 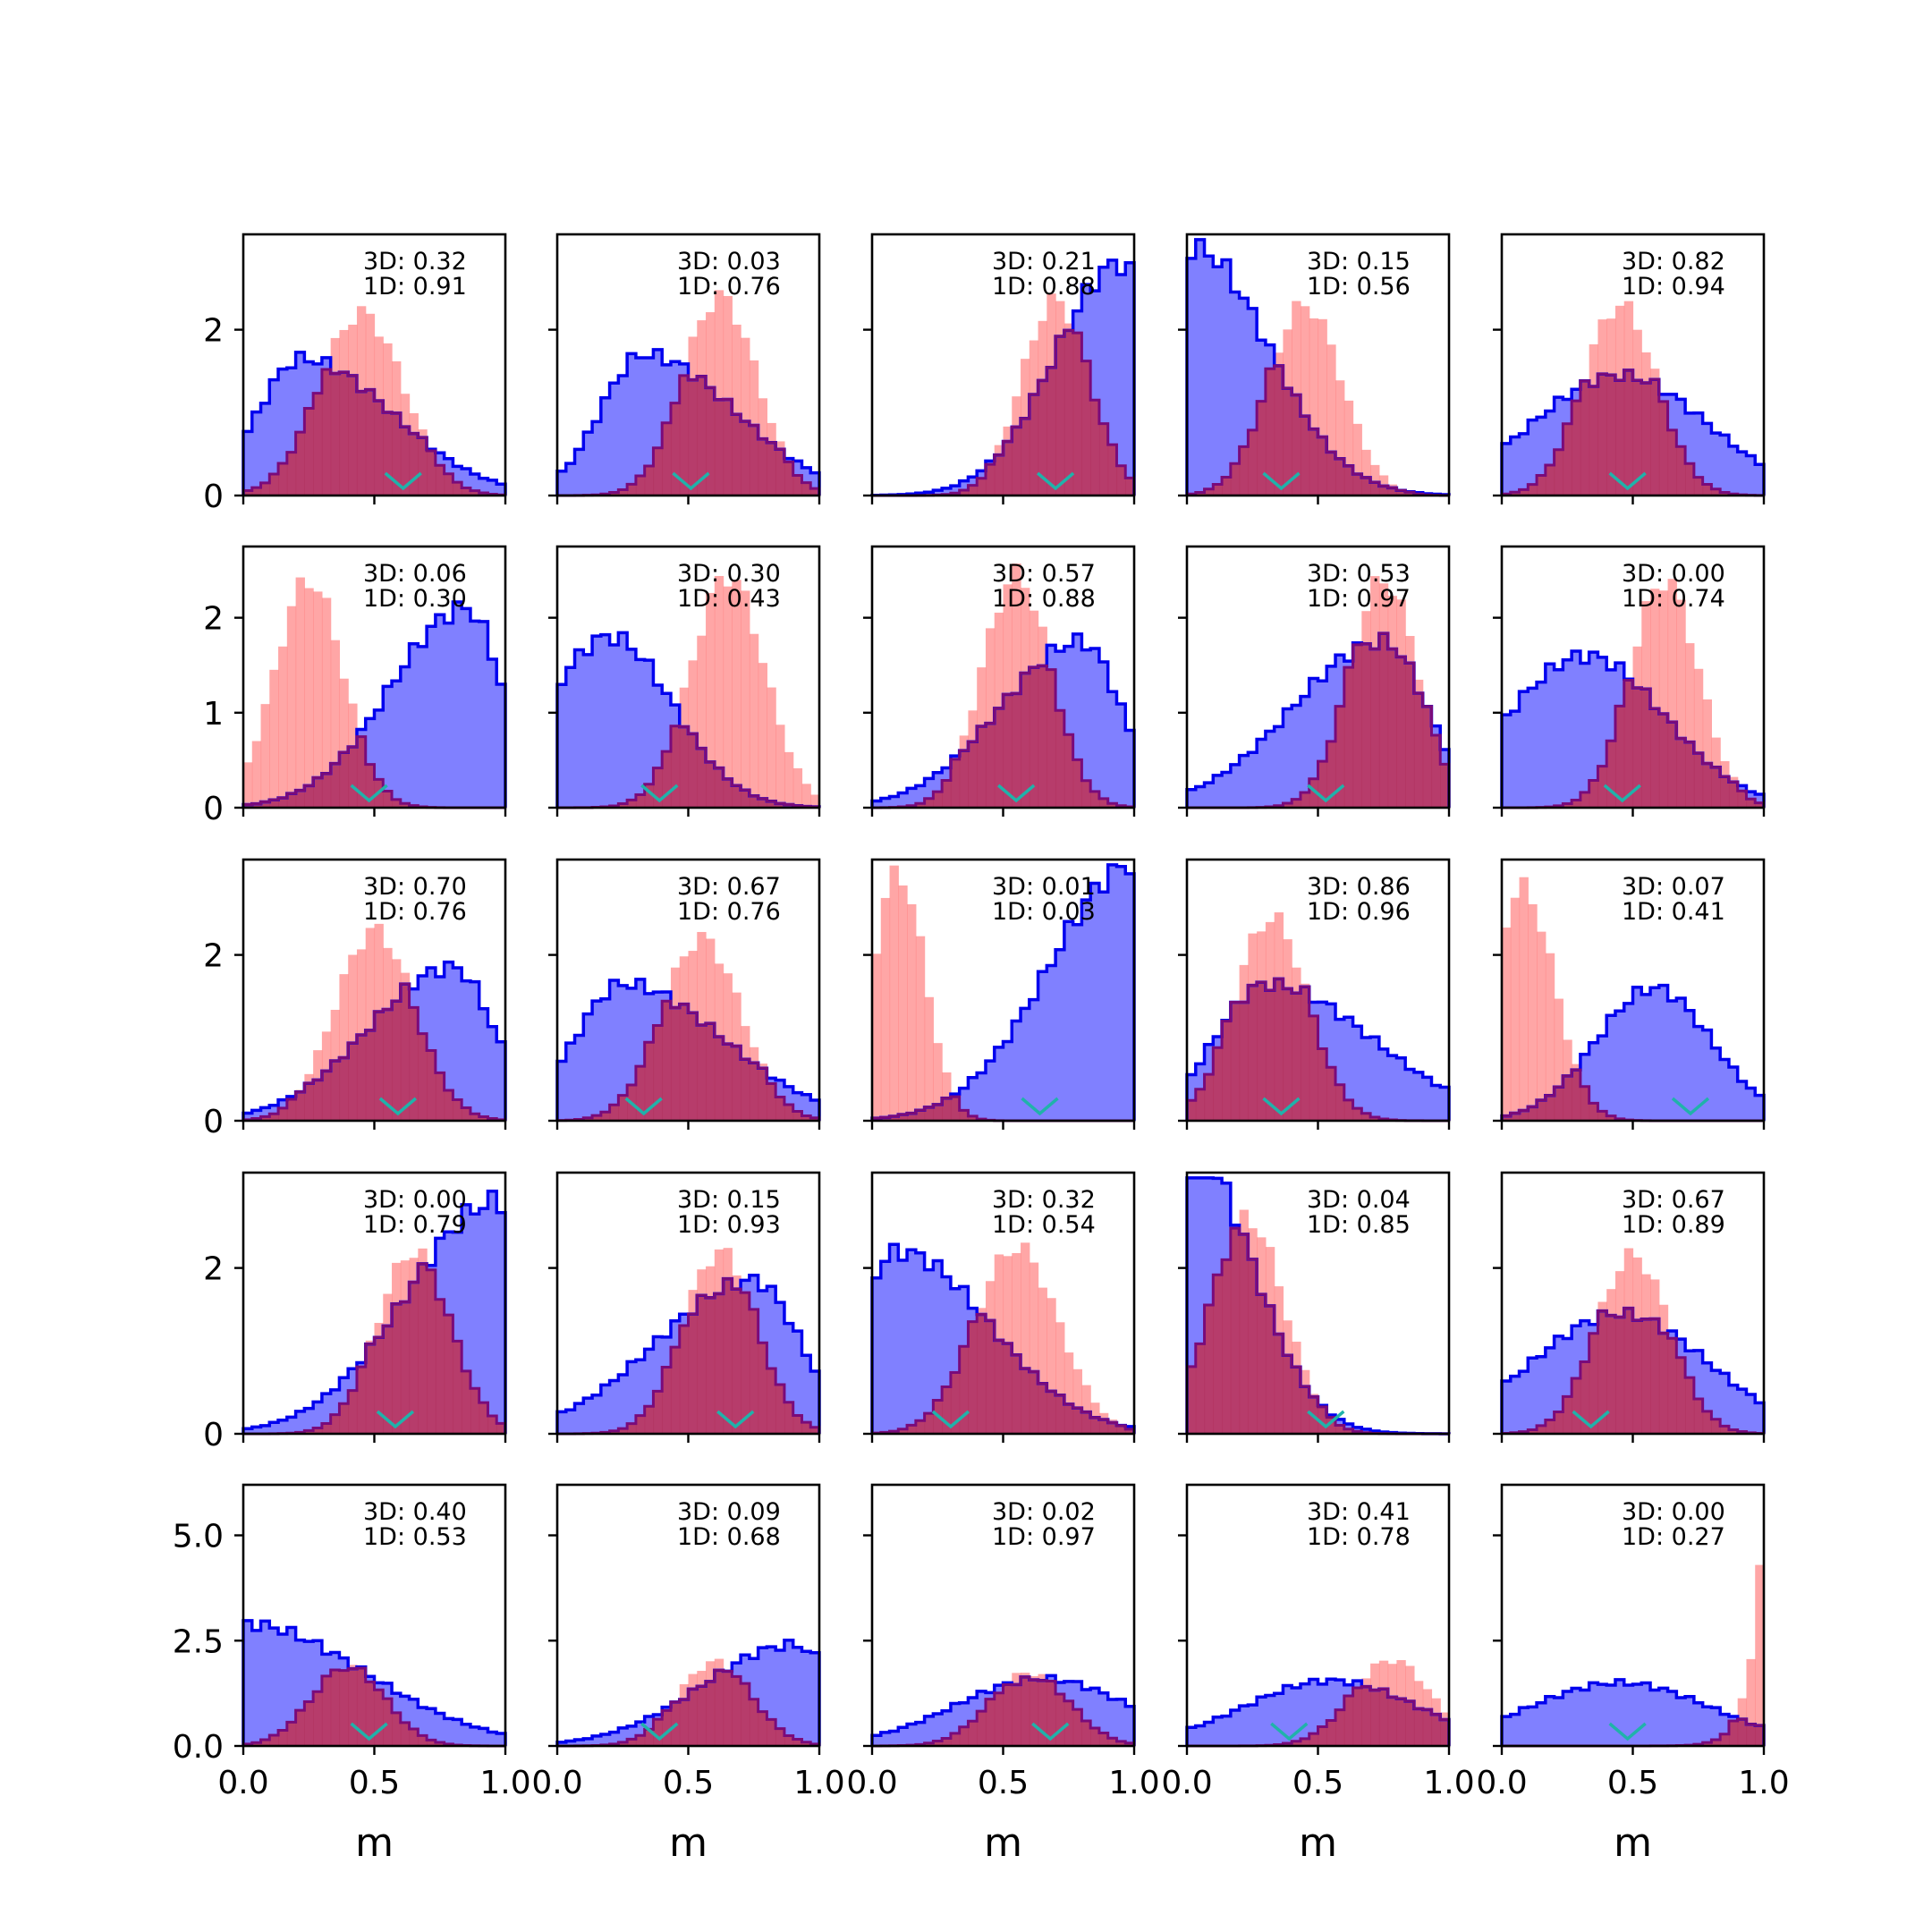 What do you see at coordinates (1044, 1225) in the screenshot?
I see `annotation-1d: 1D: 0.54` at bounding box center [1044, 1225].